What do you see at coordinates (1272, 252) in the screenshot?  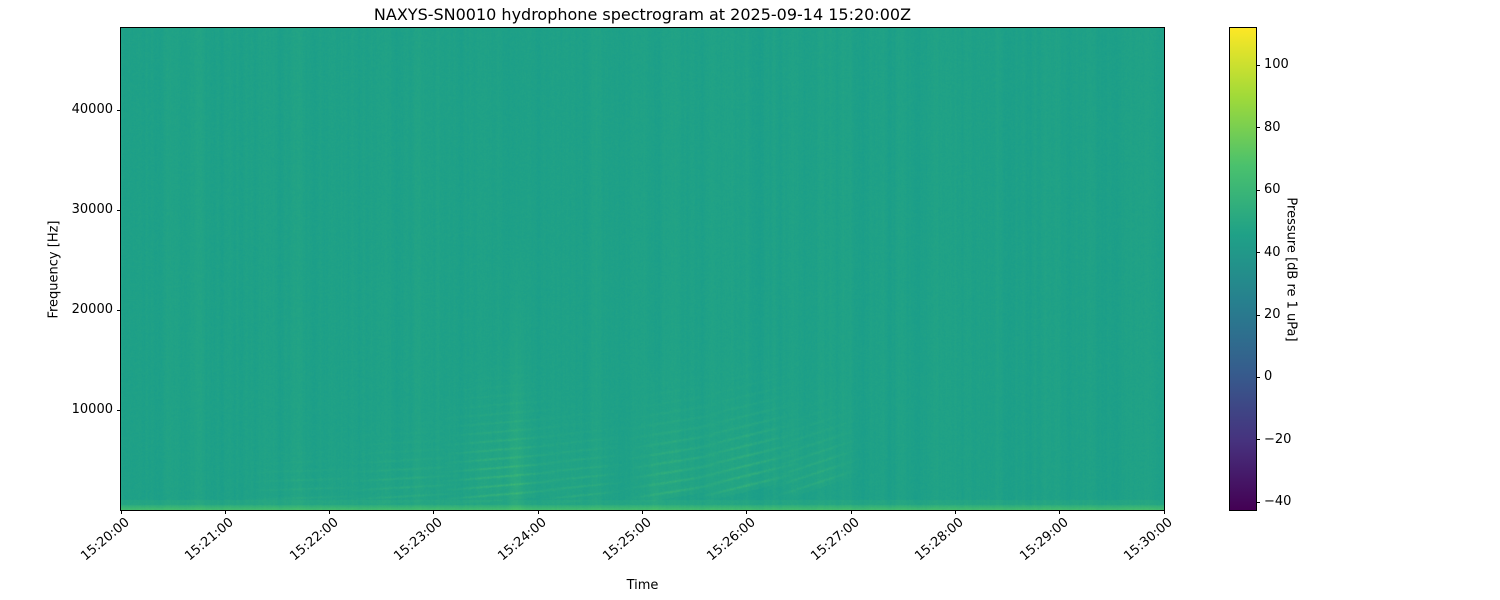 I see `colorbar-tick-label: 40` at bounding box center [1272, 252].